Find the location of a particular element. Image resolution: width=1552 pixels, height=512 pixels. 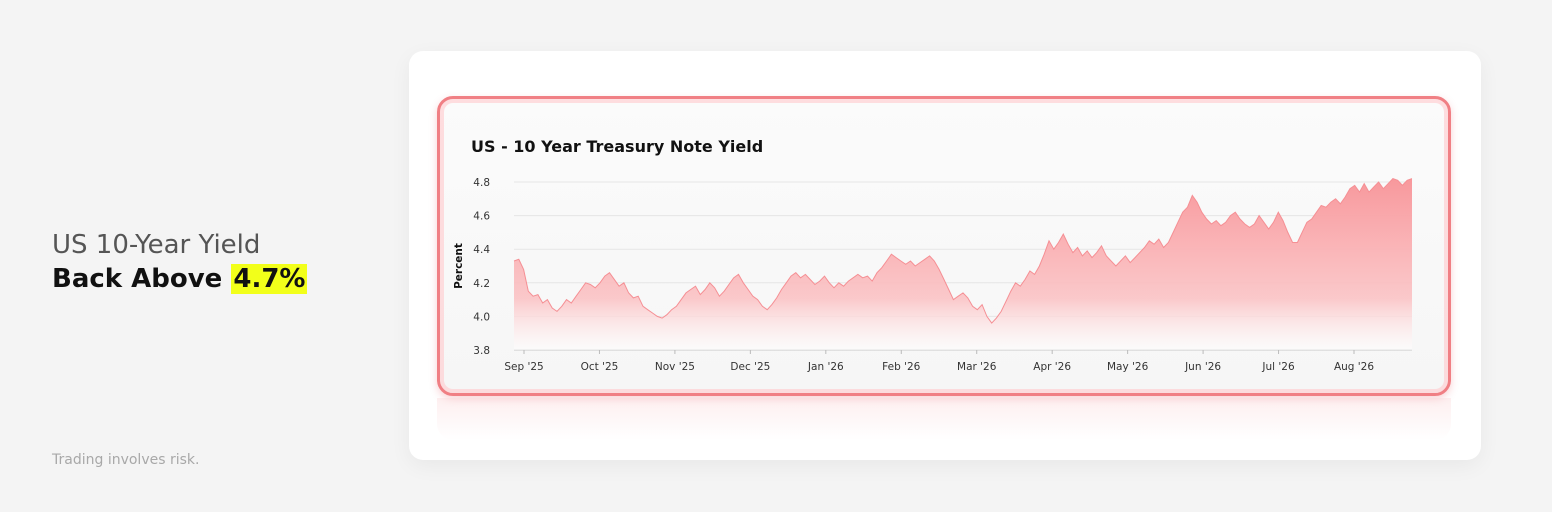

x-tick-label: Mar '26 is located at coordinates (977, 367).